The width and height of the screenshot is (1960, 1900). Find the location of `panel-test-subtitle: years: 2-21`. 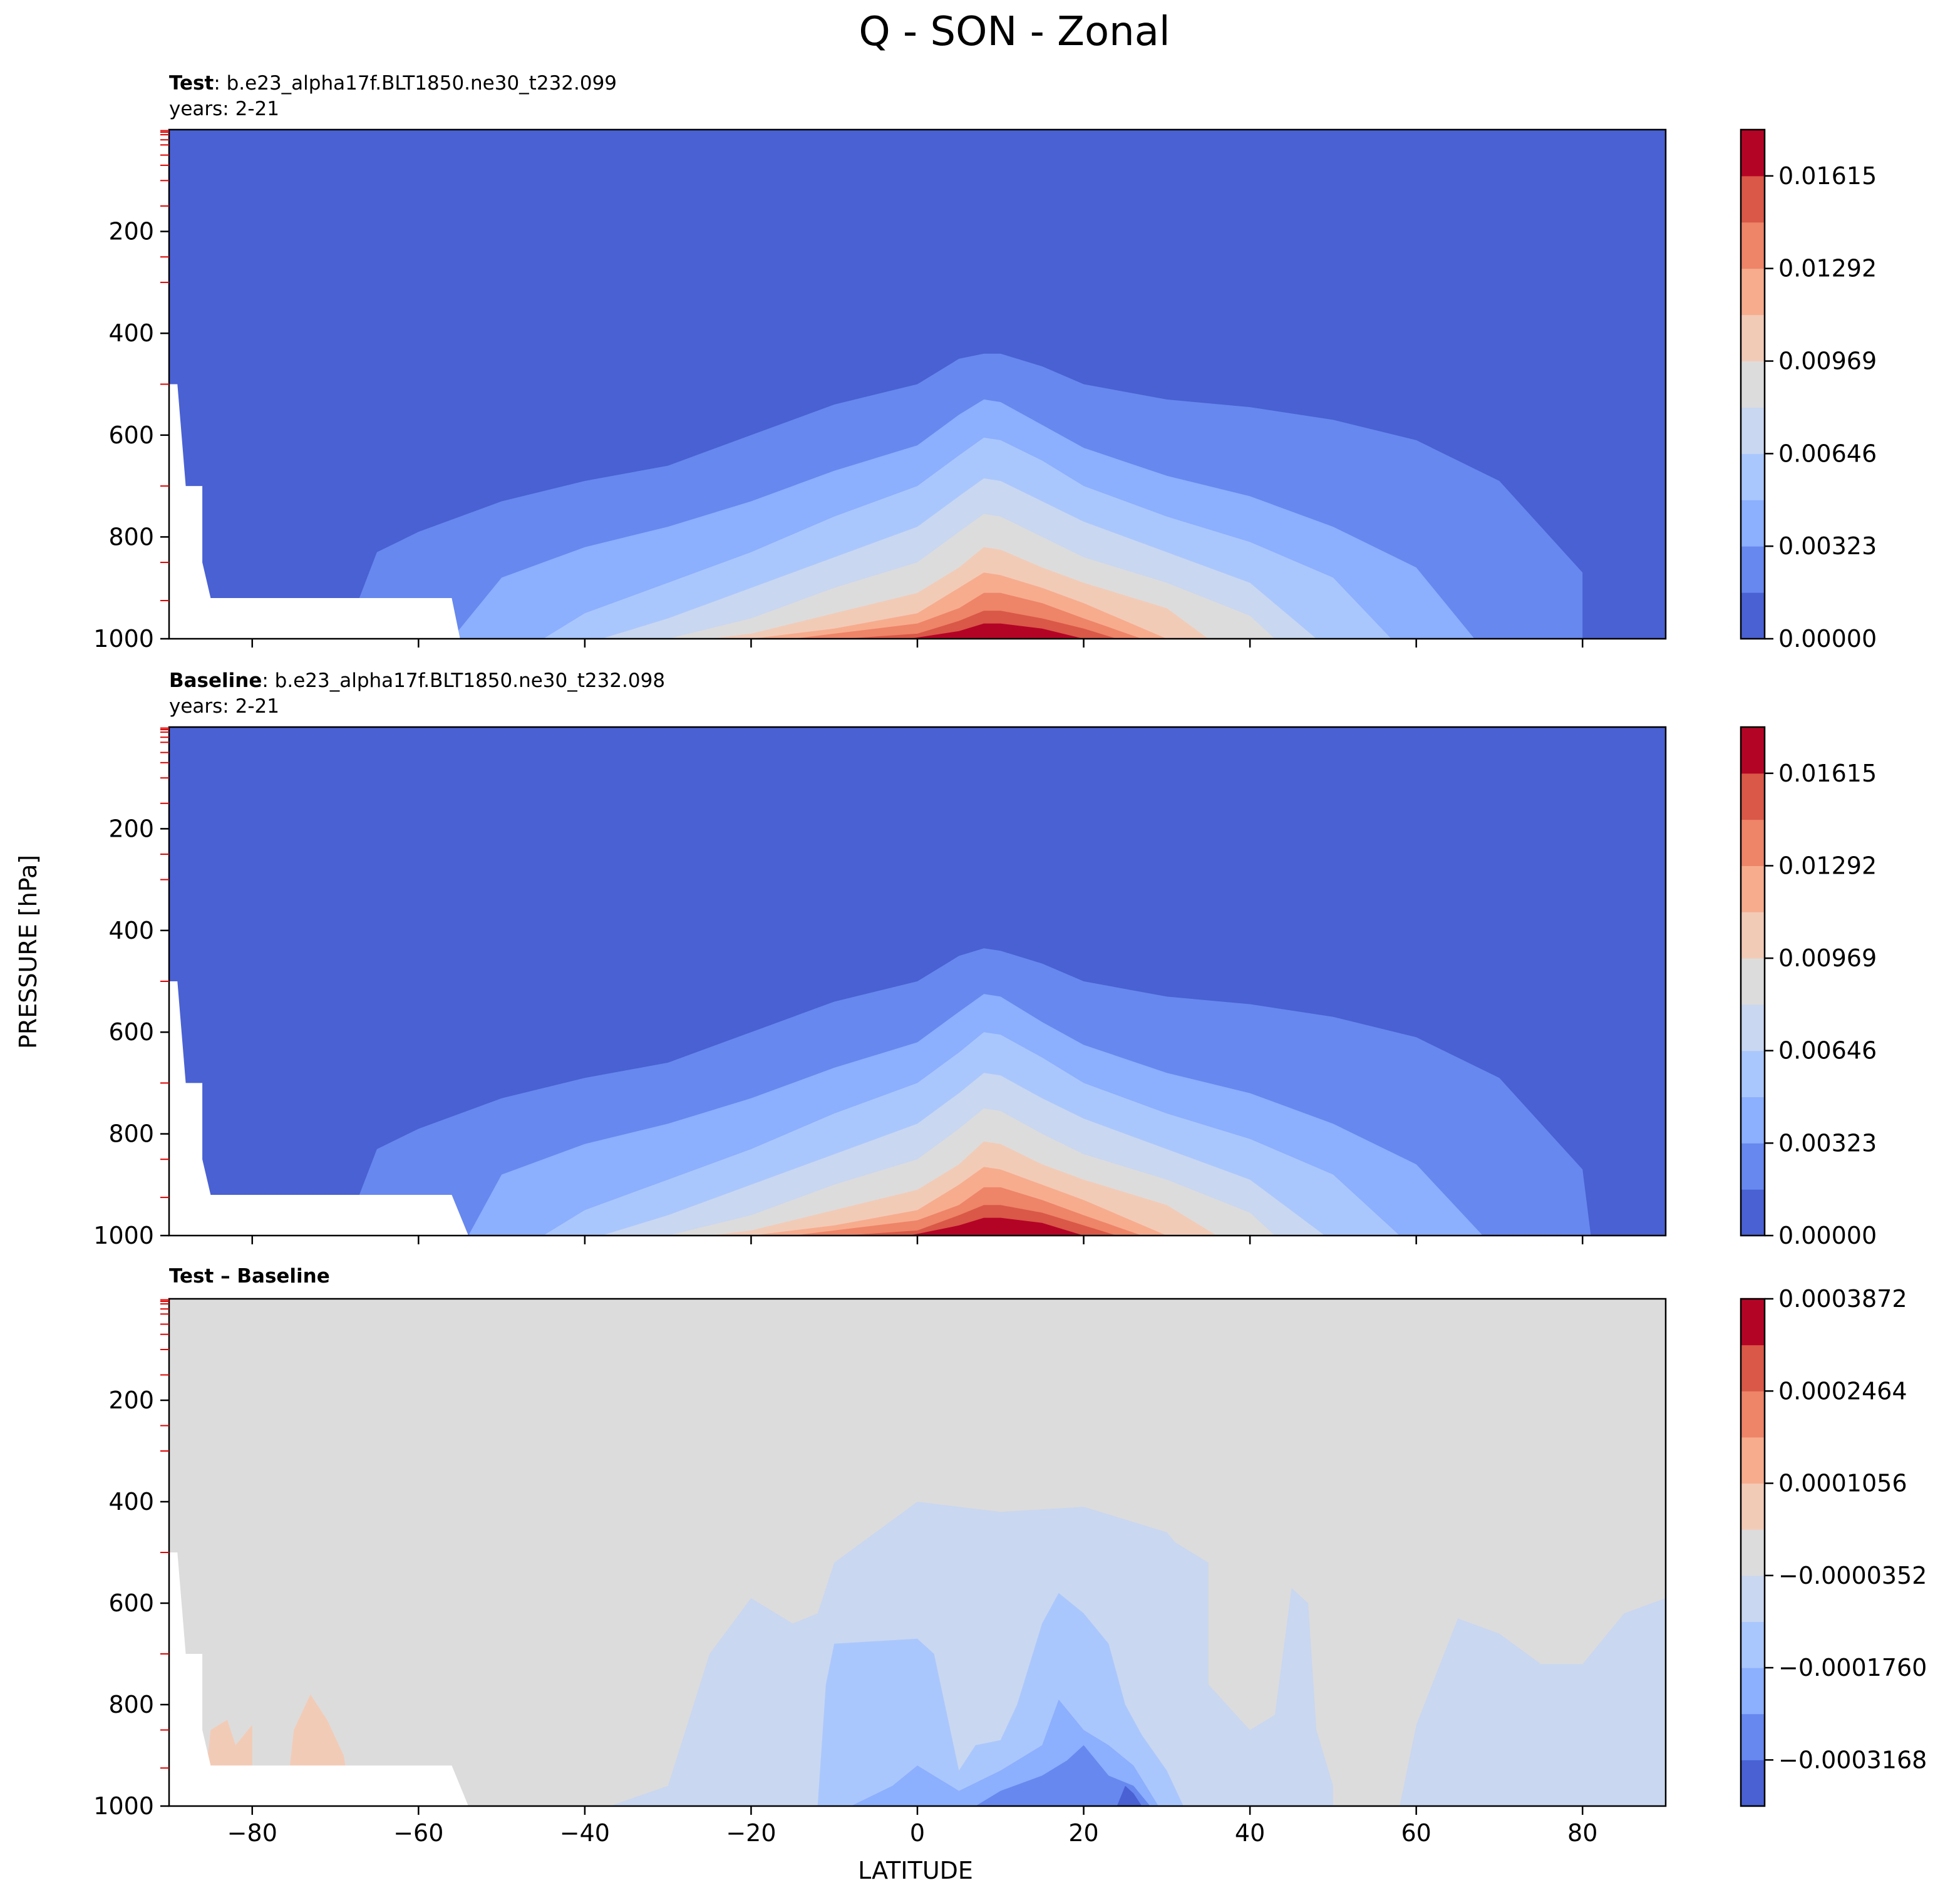

panel-test-subtitle: years: 2-21 is located at coordinates (224, 109).